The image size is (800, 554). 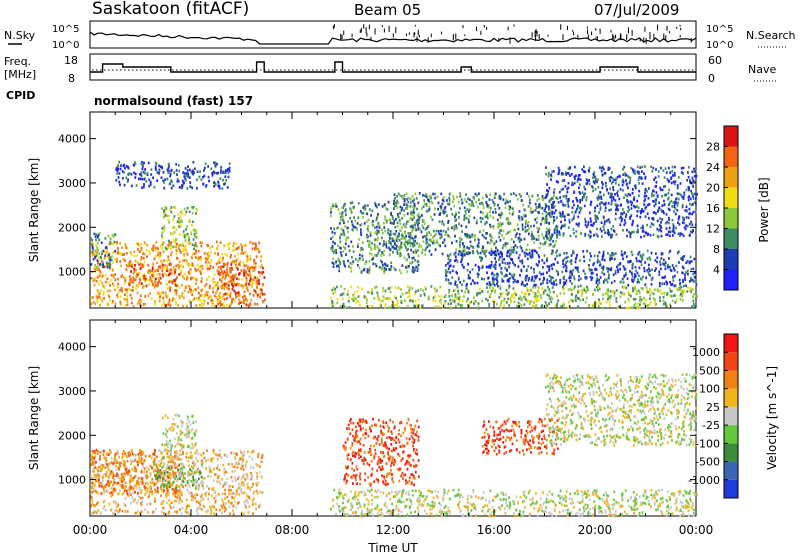 I want to click on nsearch-spike, so click(x=681, y=29).